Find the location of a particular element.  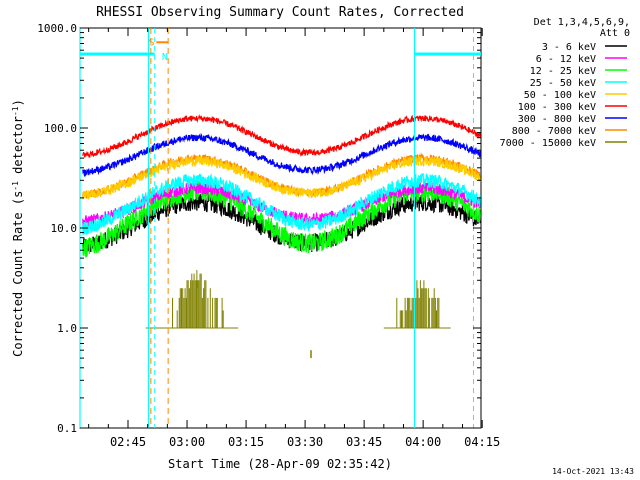

timestamp: 14-Oct-2021 13:43 is located at coordinates (593, 471).